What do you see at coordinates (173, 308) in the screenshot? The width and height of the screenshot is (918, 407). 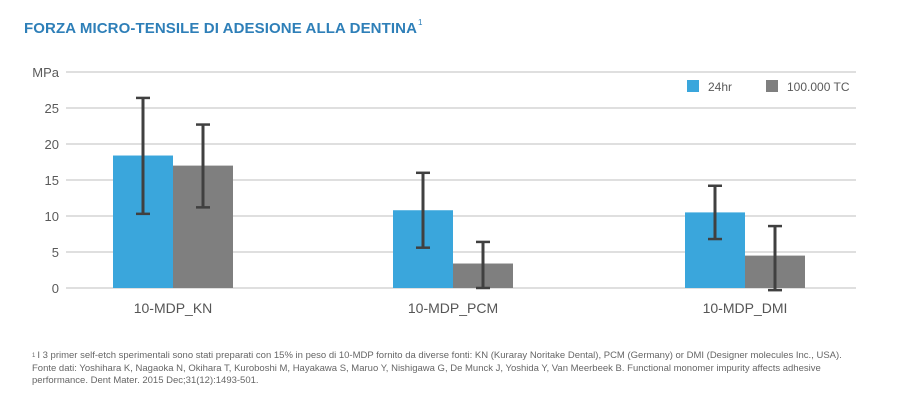 I see `x-tick-label: 10-MDP_KN` at bounding box center [173, 308].